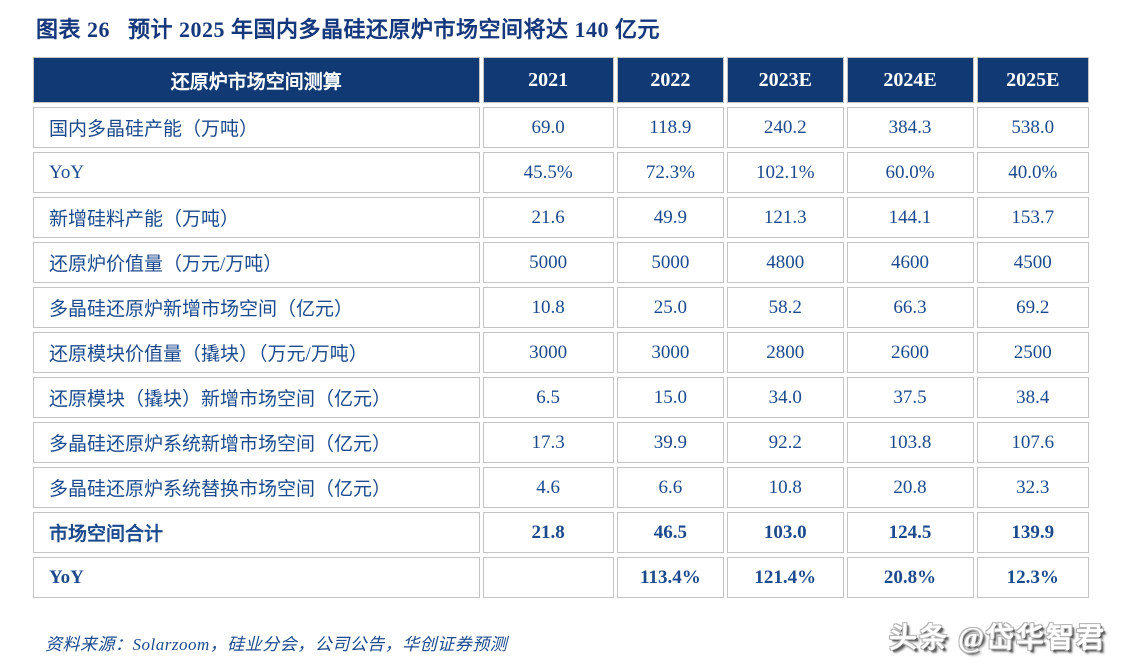  I want to click on cell-value: 4800, so click(785, 262).